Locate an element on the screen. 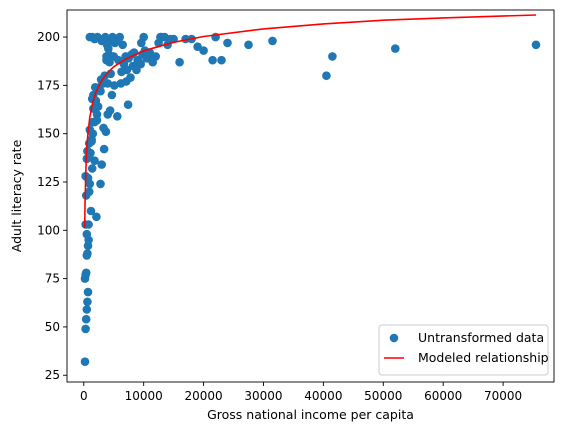 The image size is (571, 432). y-tick-label: 25 is located at coordinates (52, 375).